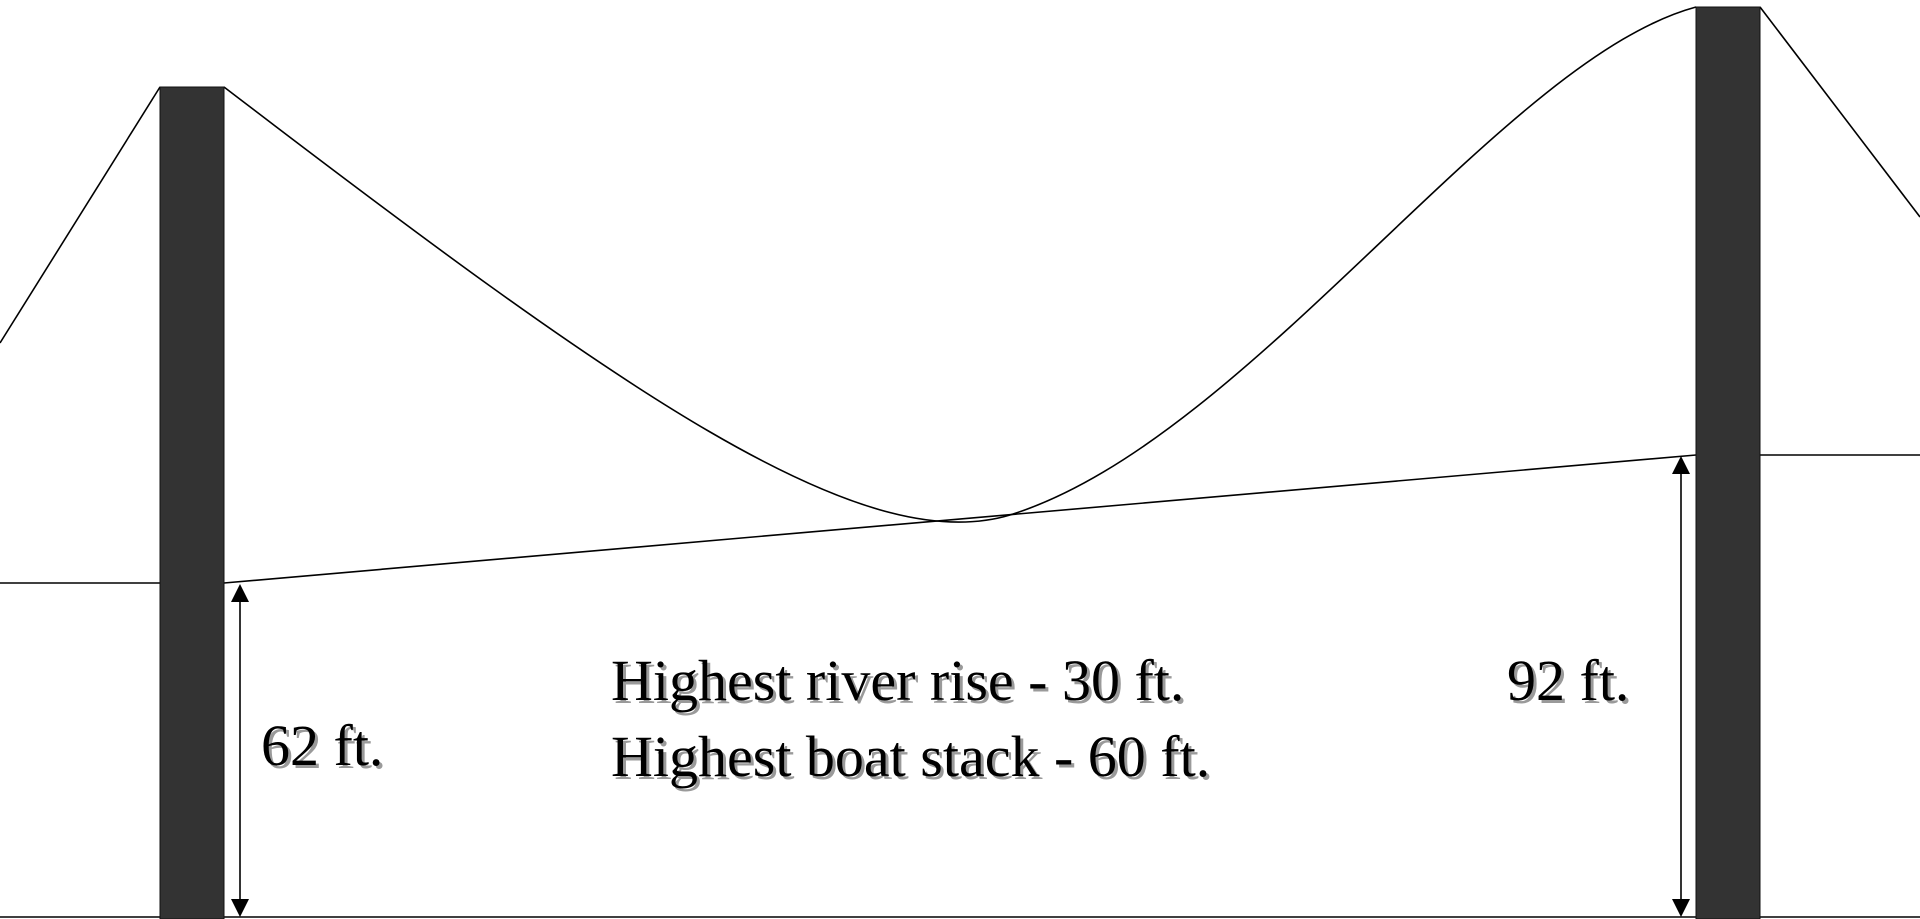 This screenshot has height=919, width=1920. Describe the element at coordinates (1728, 462) in the screenshot. I see `right-tower` at that location.